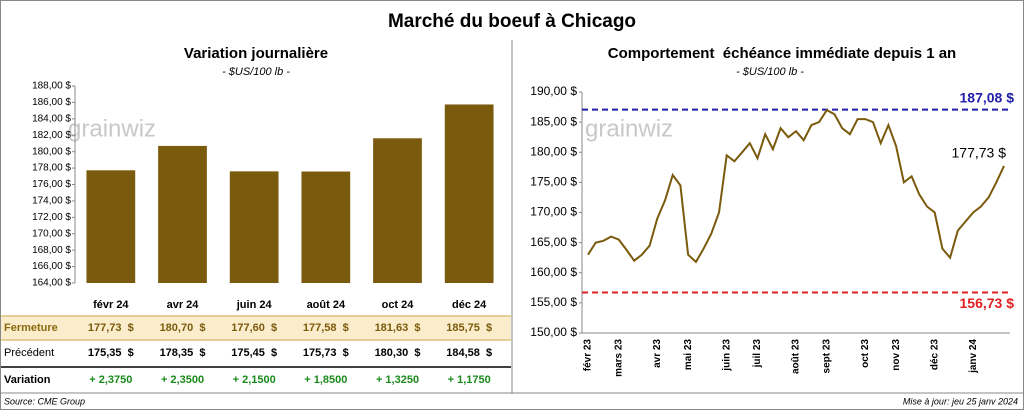  I want to click on y-tick-label: 182,00 $, so click(51, 135).